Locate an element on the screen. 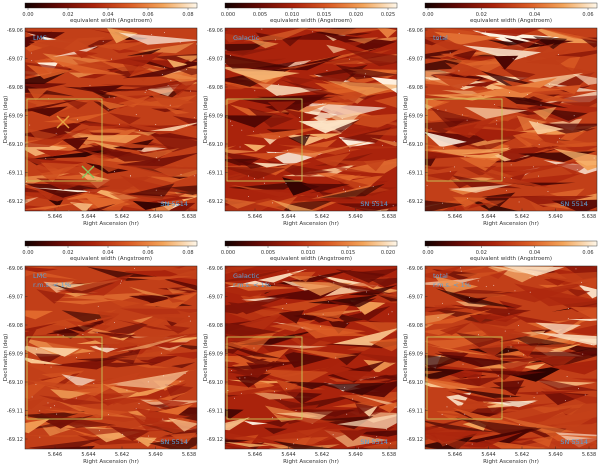  x-tick-label: 5.646 is located at coordinates (255, 455).